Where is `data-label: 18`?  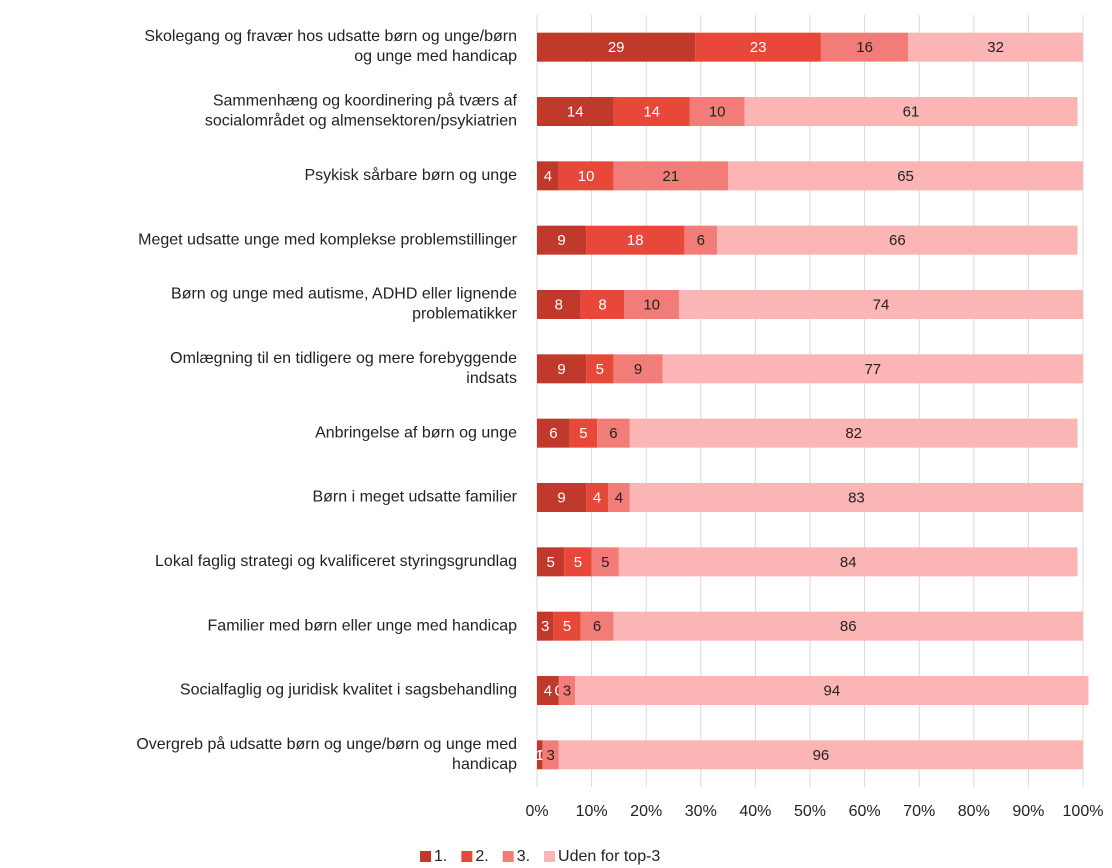 data-label: 18 is located at coordinates (635, 240).